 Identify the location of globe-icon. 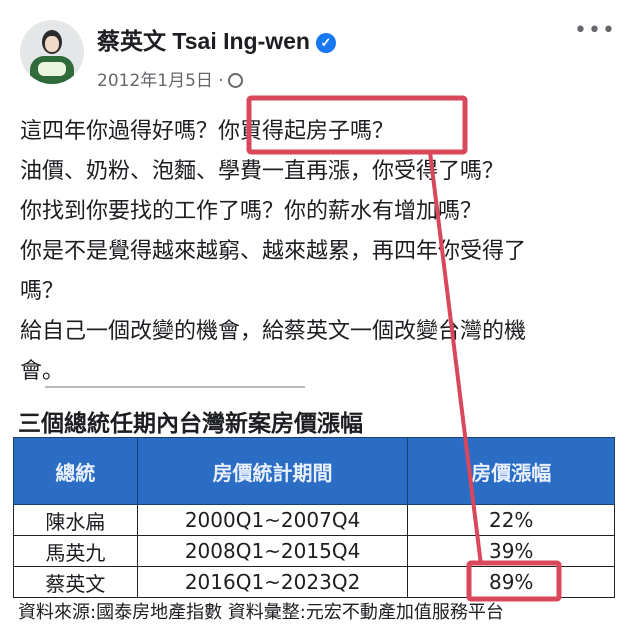
(235, 80).